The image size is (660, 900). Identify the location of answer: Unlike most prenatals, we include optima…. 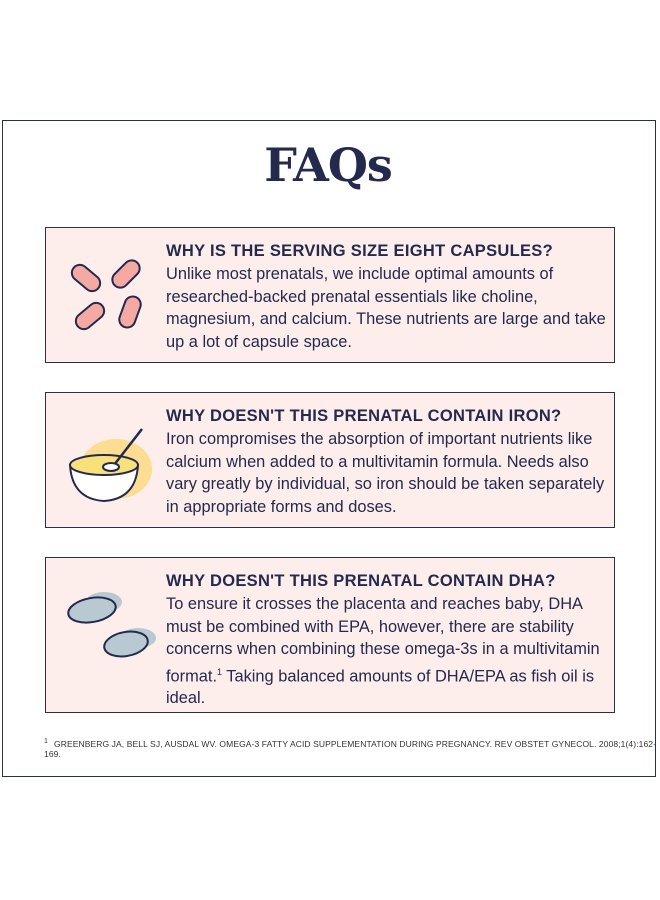
(386, 308).